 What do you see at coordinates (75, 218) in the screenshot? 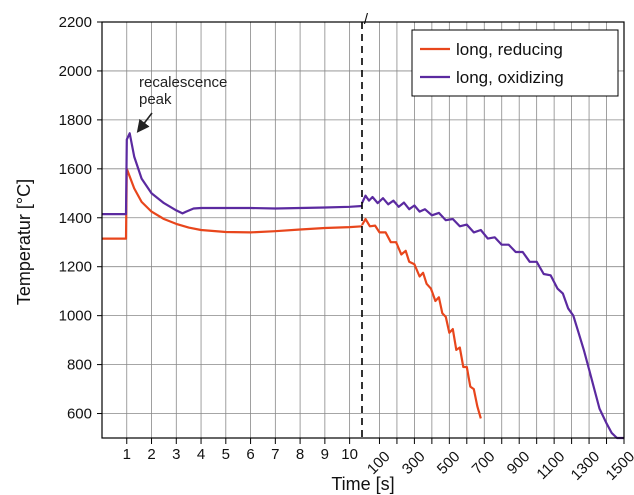
I see `y-tick-label: 1400` at bounding box center [75, 218].